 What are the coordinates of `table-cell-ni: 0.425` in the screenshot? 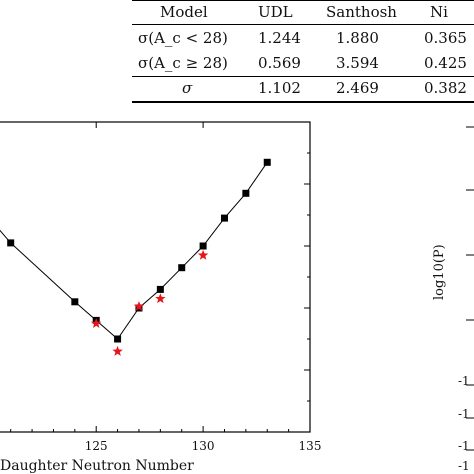 It's located at (445, 63).